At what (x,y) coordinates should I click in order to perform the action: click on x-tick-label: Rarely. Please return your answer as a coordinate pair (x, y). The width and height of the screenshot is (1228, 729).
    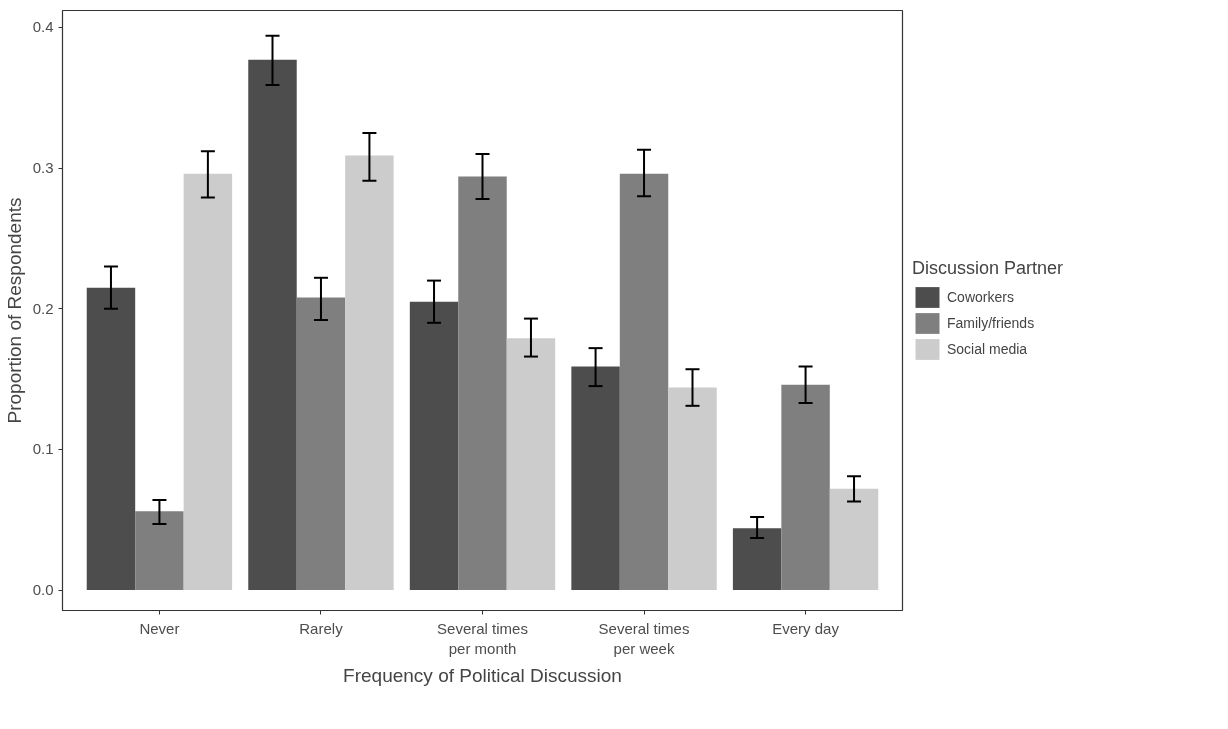
    Looking at the image, I should click on (321, 628).